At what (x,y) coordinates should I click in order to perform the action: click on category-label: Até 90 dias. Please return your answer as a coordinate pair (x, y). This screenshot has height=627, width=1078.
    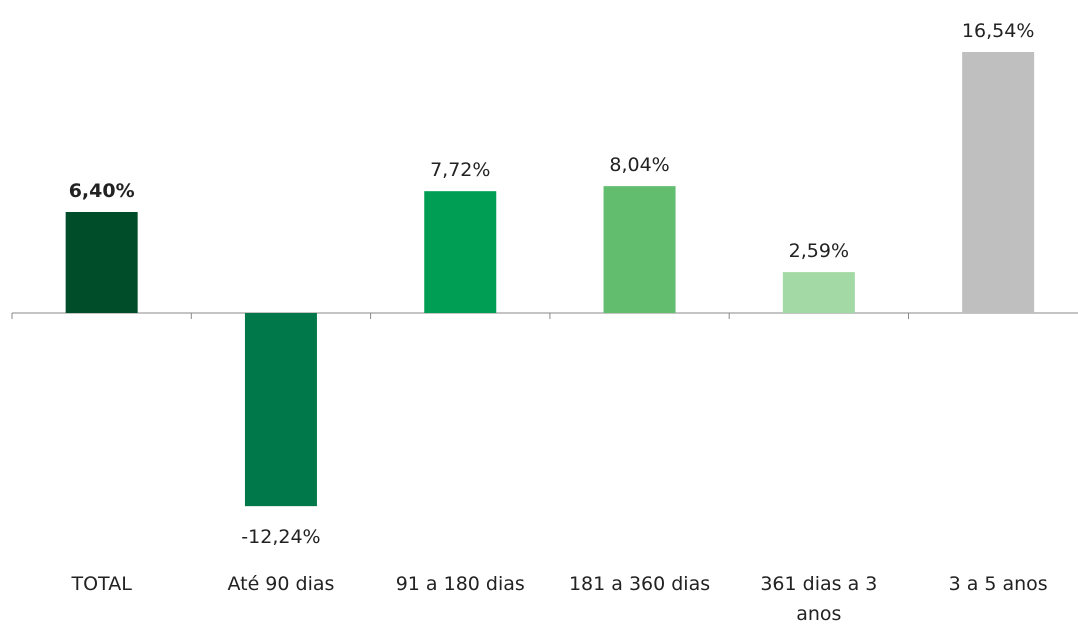
    Looking at the image, I should click on (281, 584).